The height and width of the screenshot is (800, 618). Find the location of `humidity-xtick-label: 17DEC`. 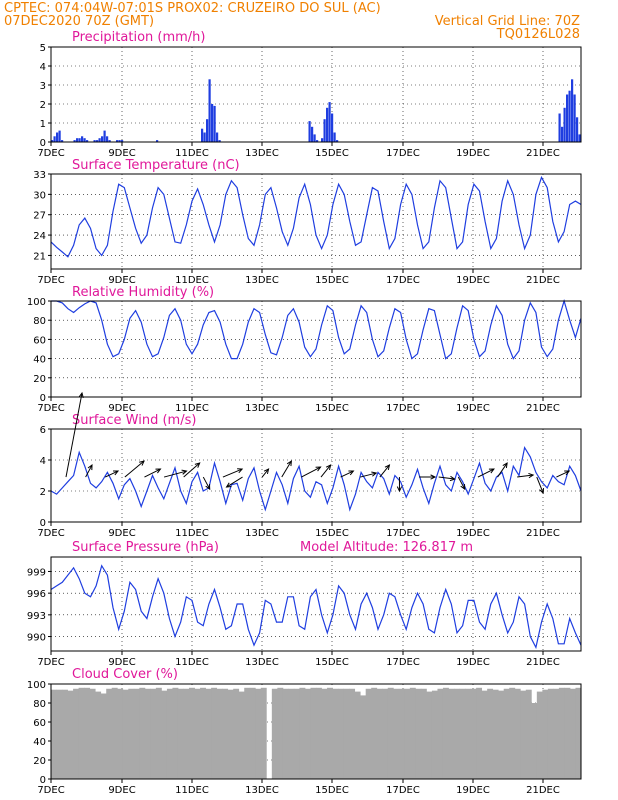

humidity-xtick-label: 17DEC is located at coordinates (403, 408).